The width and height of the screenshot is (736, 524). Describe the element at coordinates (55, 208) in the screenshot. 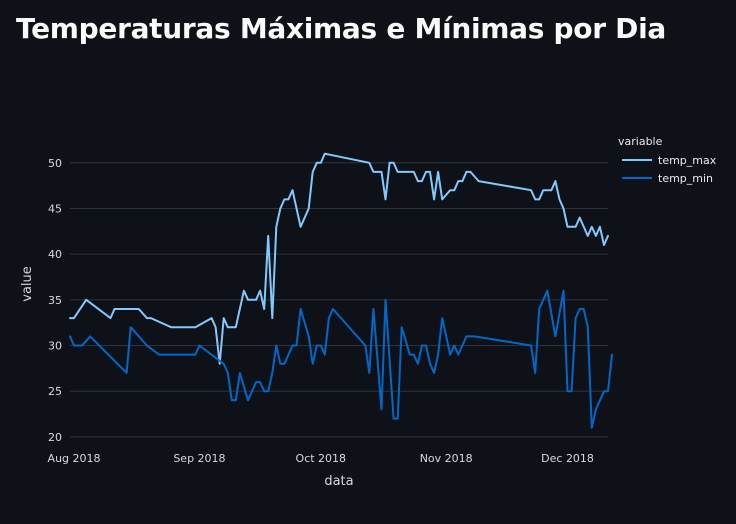

I see `y-tick-label: 45` at that location.